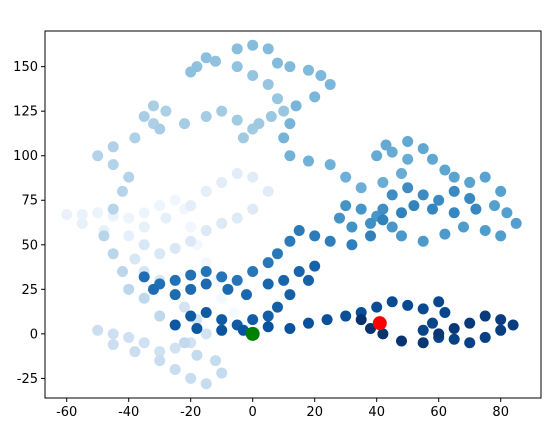  Describe the element at coordinates (128, 412) in the screenshot. I see `x-tick-label: -40` at that location.